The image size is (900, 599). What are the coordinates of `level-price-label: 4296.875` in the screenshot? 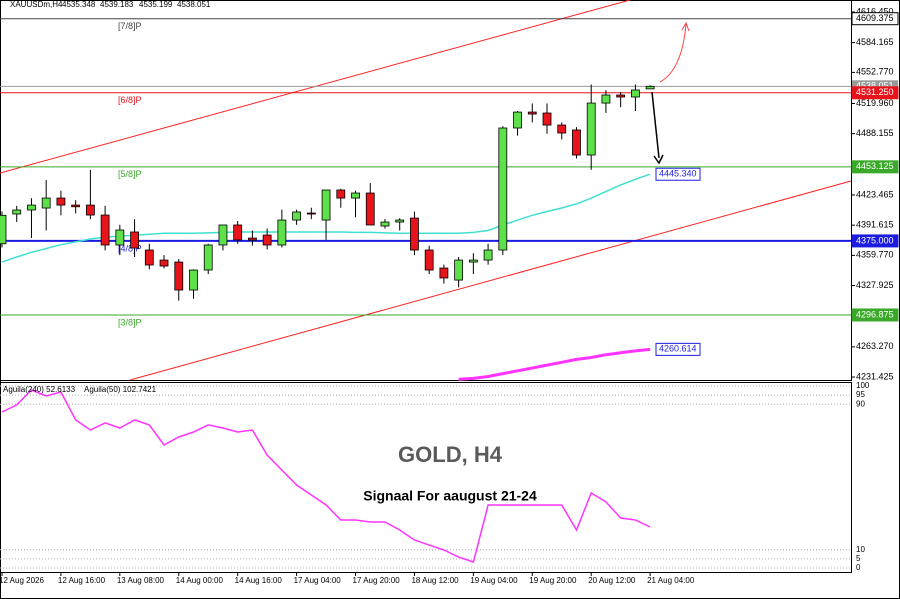 It's located at (875, 314).